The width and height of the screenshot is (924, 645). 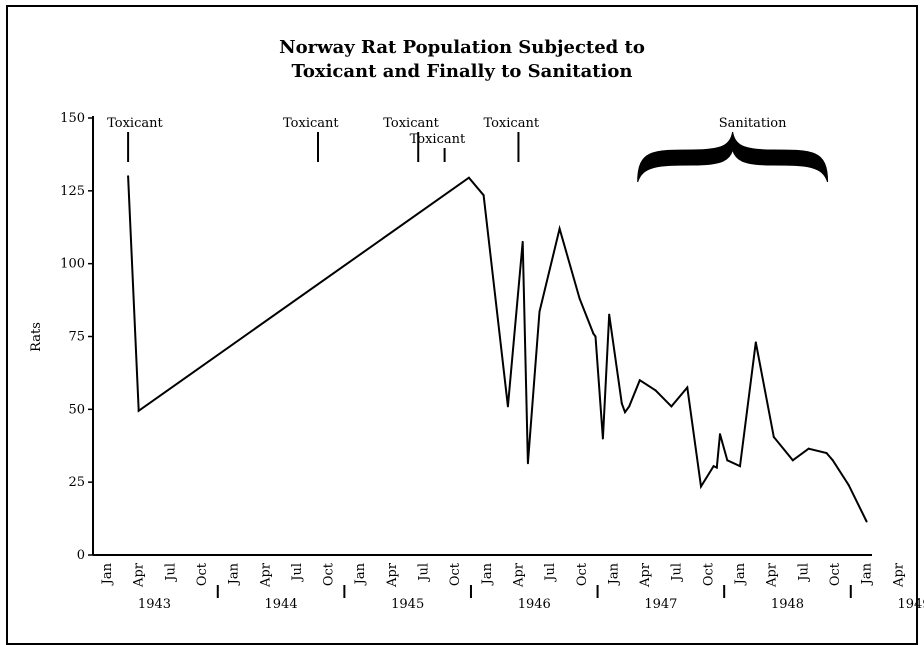 What do you see at coordinates (81, 555) in the screenshot?
I see `y-tick-label: 0` at bounding box center [81, 555].